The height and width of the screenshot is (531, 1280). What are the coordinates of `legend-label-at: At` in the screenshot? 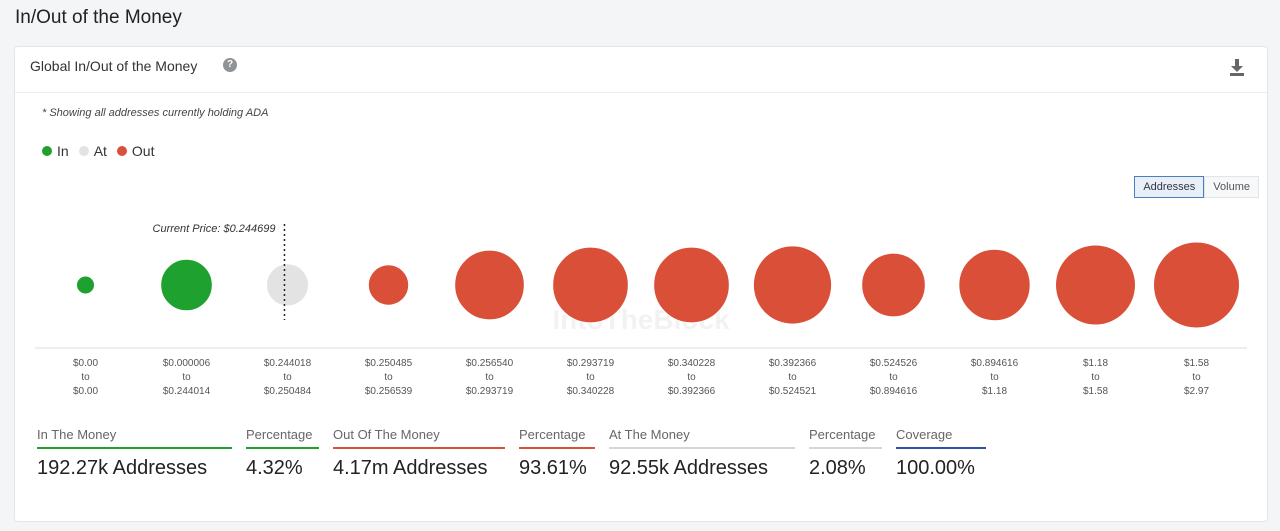 It's located at (100, 151).